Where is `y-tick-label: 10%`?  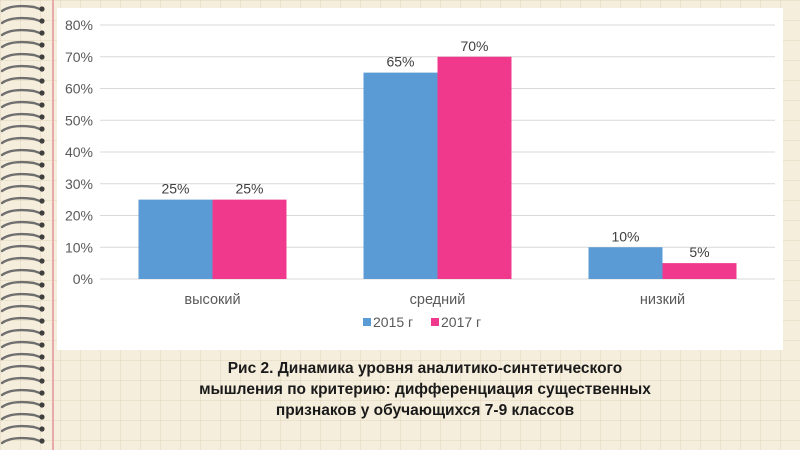 y-tick-label: 10% is located at coordinates (79, 247).